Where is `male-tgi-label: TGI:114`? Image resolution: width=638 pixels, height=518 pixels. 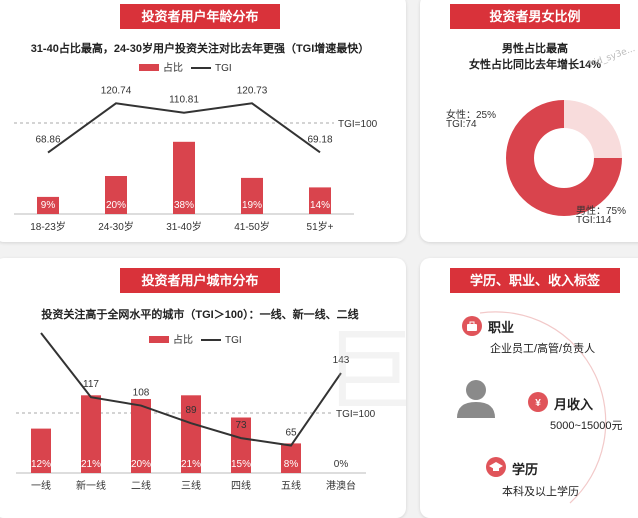
male-tgi-label: TGI:114 is located at coordinates (593, 220).